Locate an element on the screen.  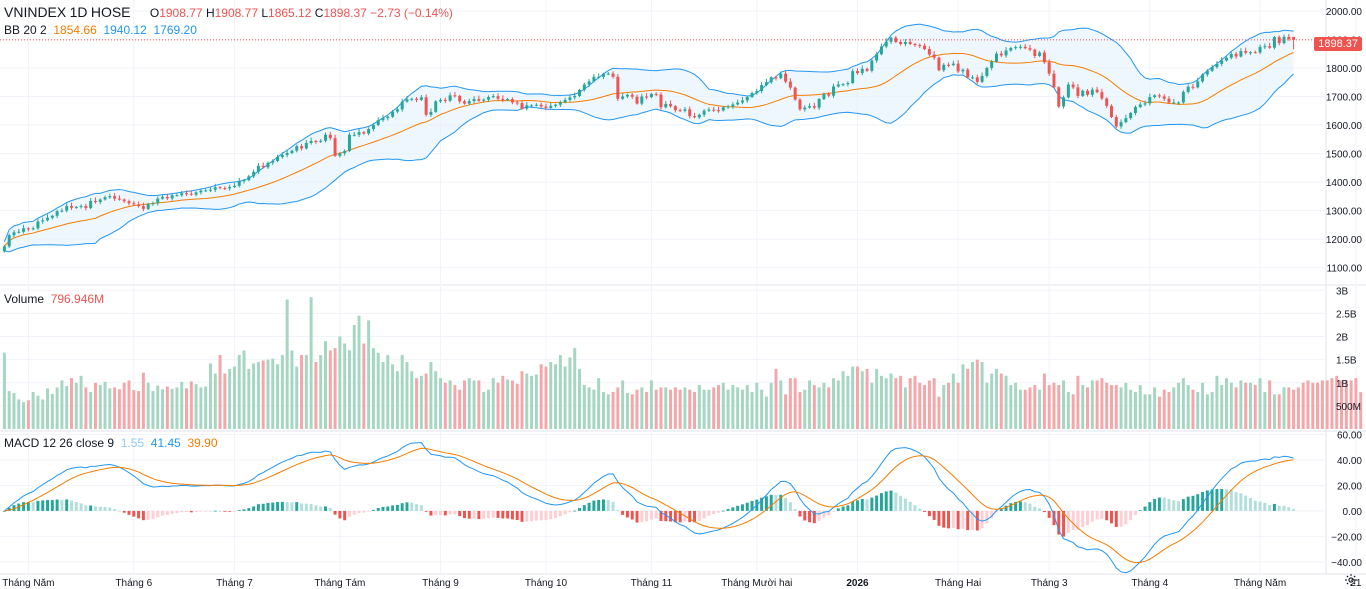
macd-legend: MACD 12 26 close 9 1.55 41.45 39.90 is located at coordinates (111, 443).